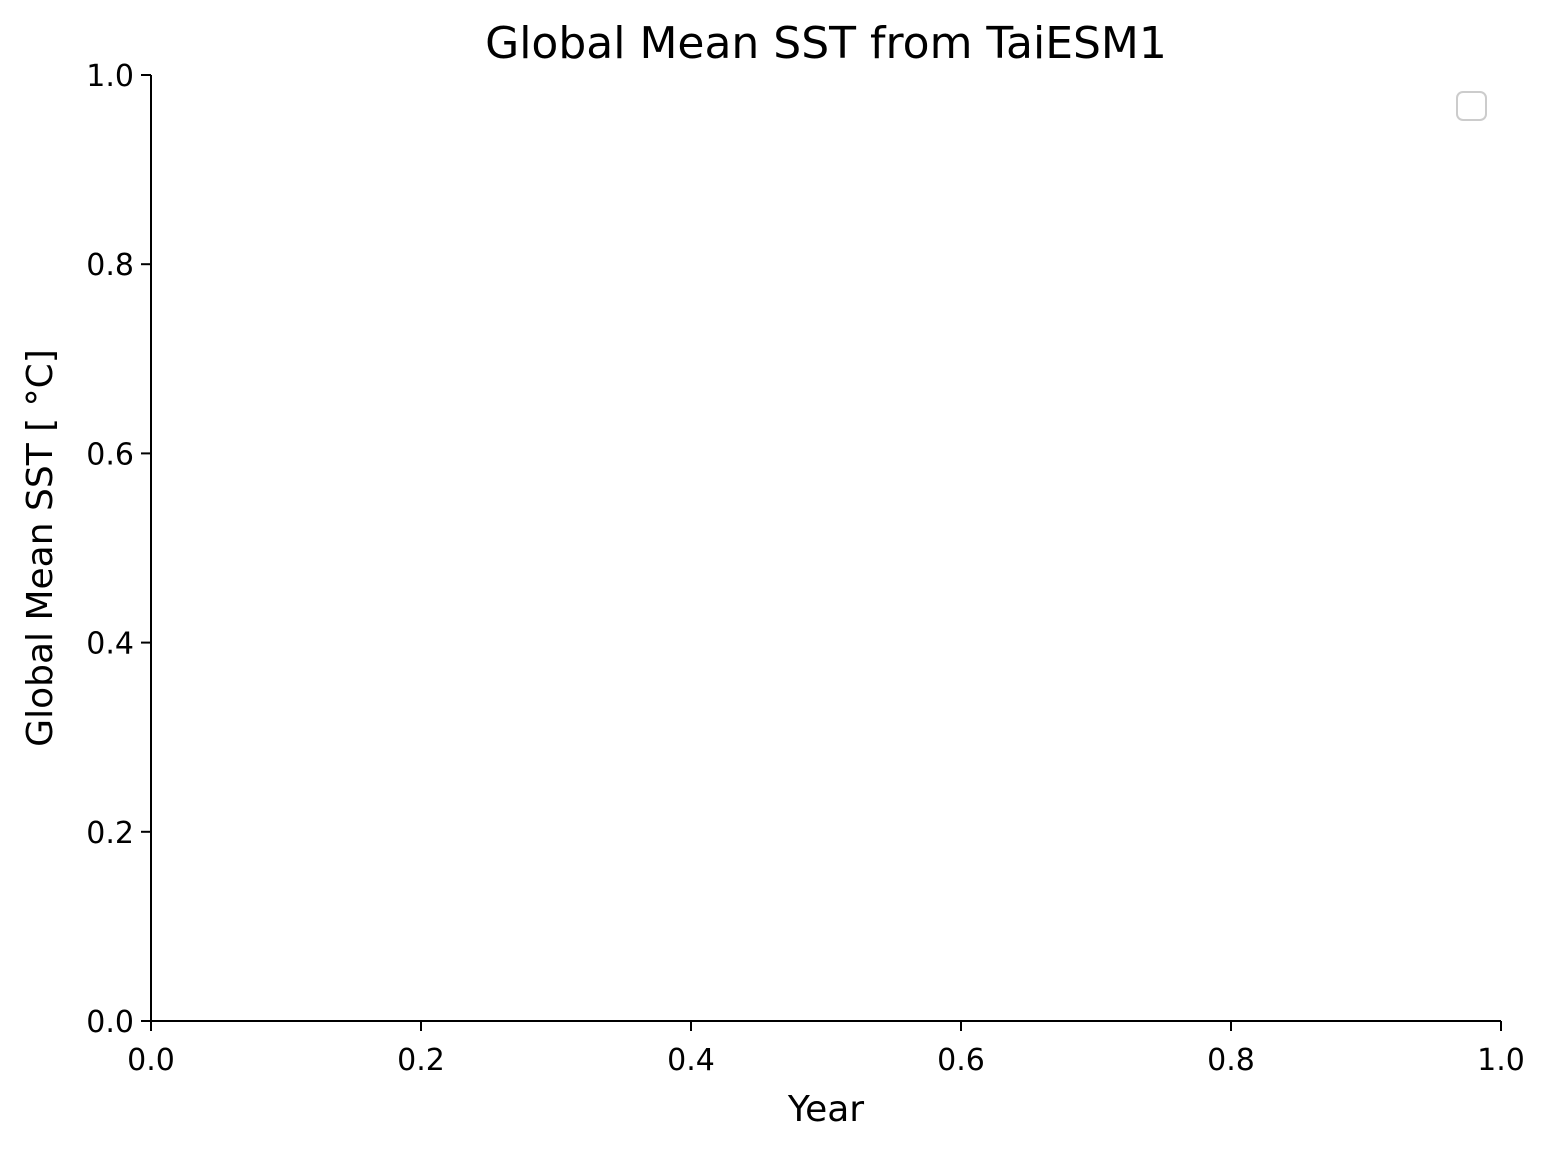 This screenshot has height=1150, width=1550. Describe the element at coordinates (110, 833) in the screenshot. I see `y-tick-label: 0.2` at that location.